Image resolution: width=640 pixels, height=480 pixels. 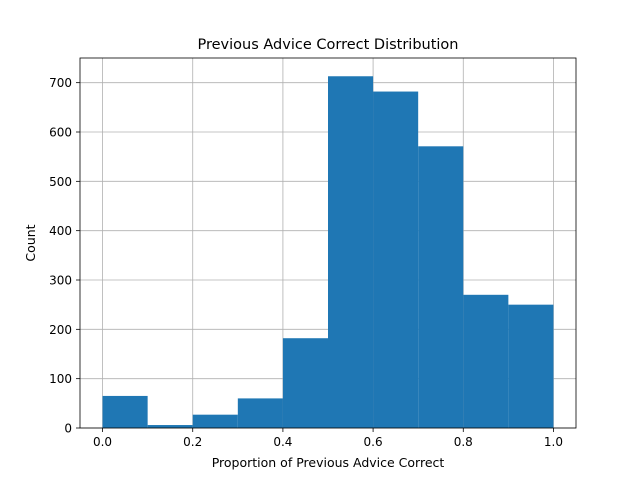 I want to click on x-tick-label: 1.0, so click(x=553, y=442).